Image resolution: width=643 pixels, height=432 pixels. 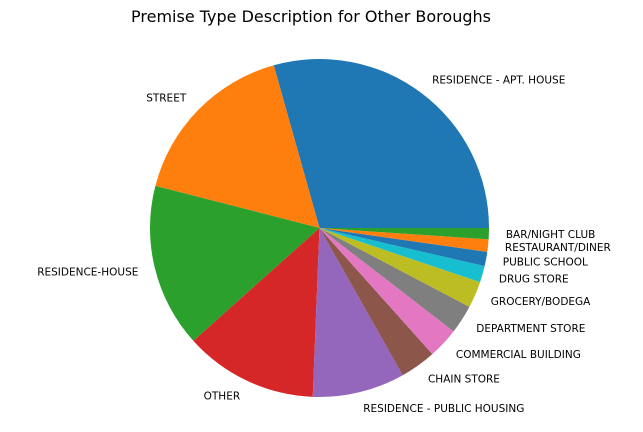 What do you see at coordinates (222, 397) in the screenshot?
I see `pie-label-3: OTHER` at bounding box center [222, 397].